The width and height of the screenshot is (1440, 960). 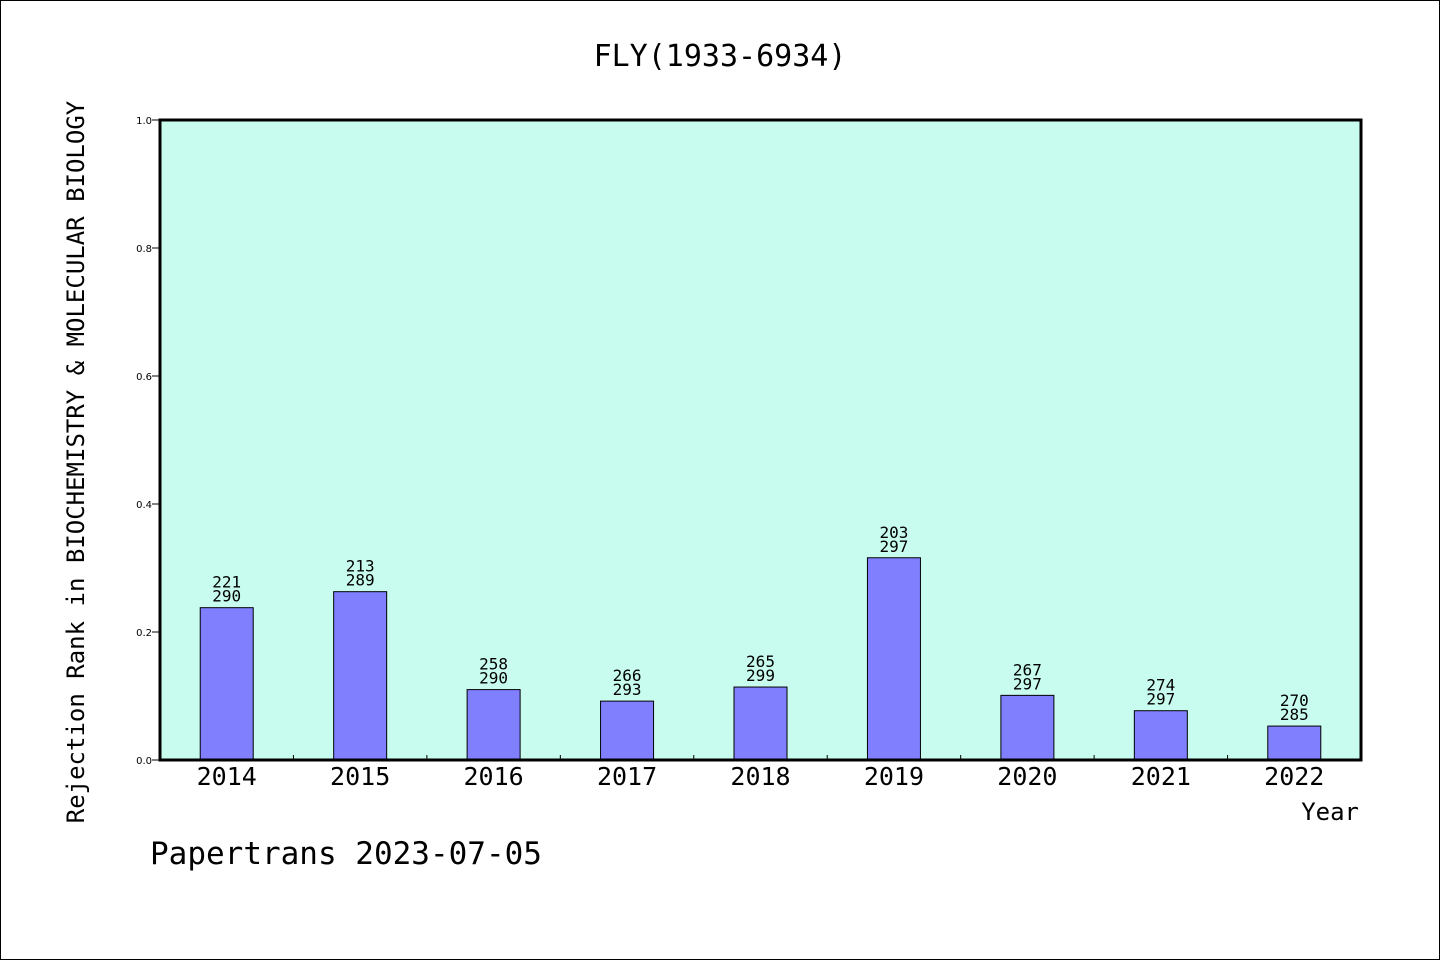 What do you see at coordinates (1027, 776) in the screenshot?
I see `x-tick-label: 2020` at bounding box center [1027, 776].